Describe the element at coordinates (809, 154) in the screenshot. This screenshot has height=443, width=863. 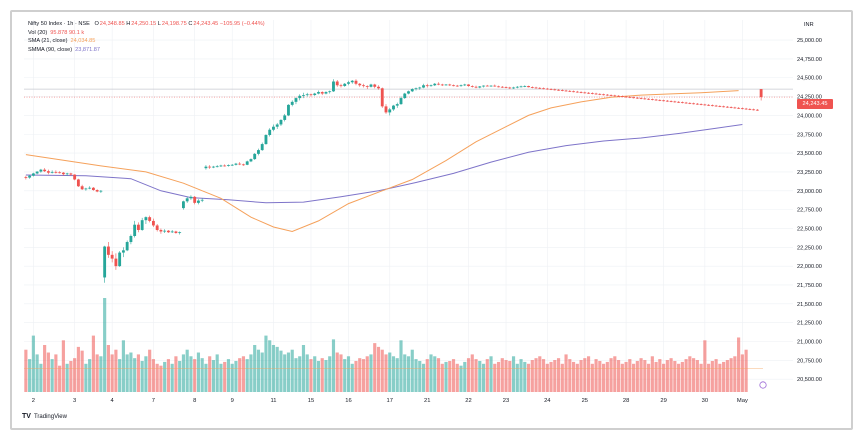
I see `y-tick-label: 23,500.00` at that location.